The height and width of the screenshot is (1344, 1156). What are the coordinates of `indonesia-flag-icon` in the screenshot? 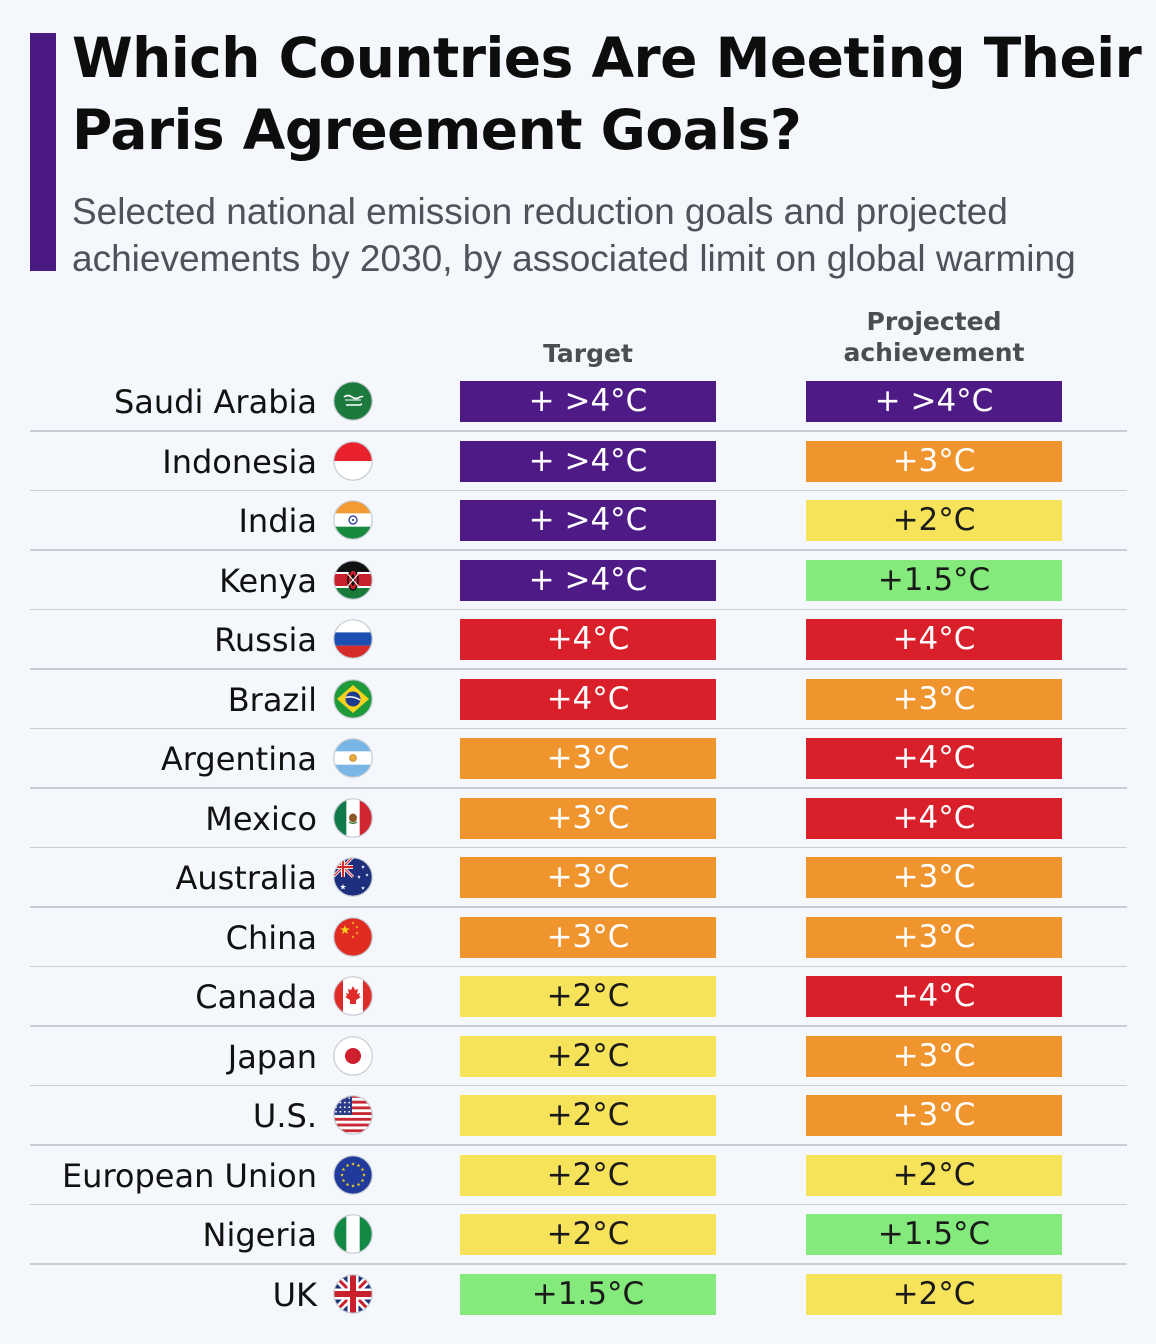 It's located at (353, 460).